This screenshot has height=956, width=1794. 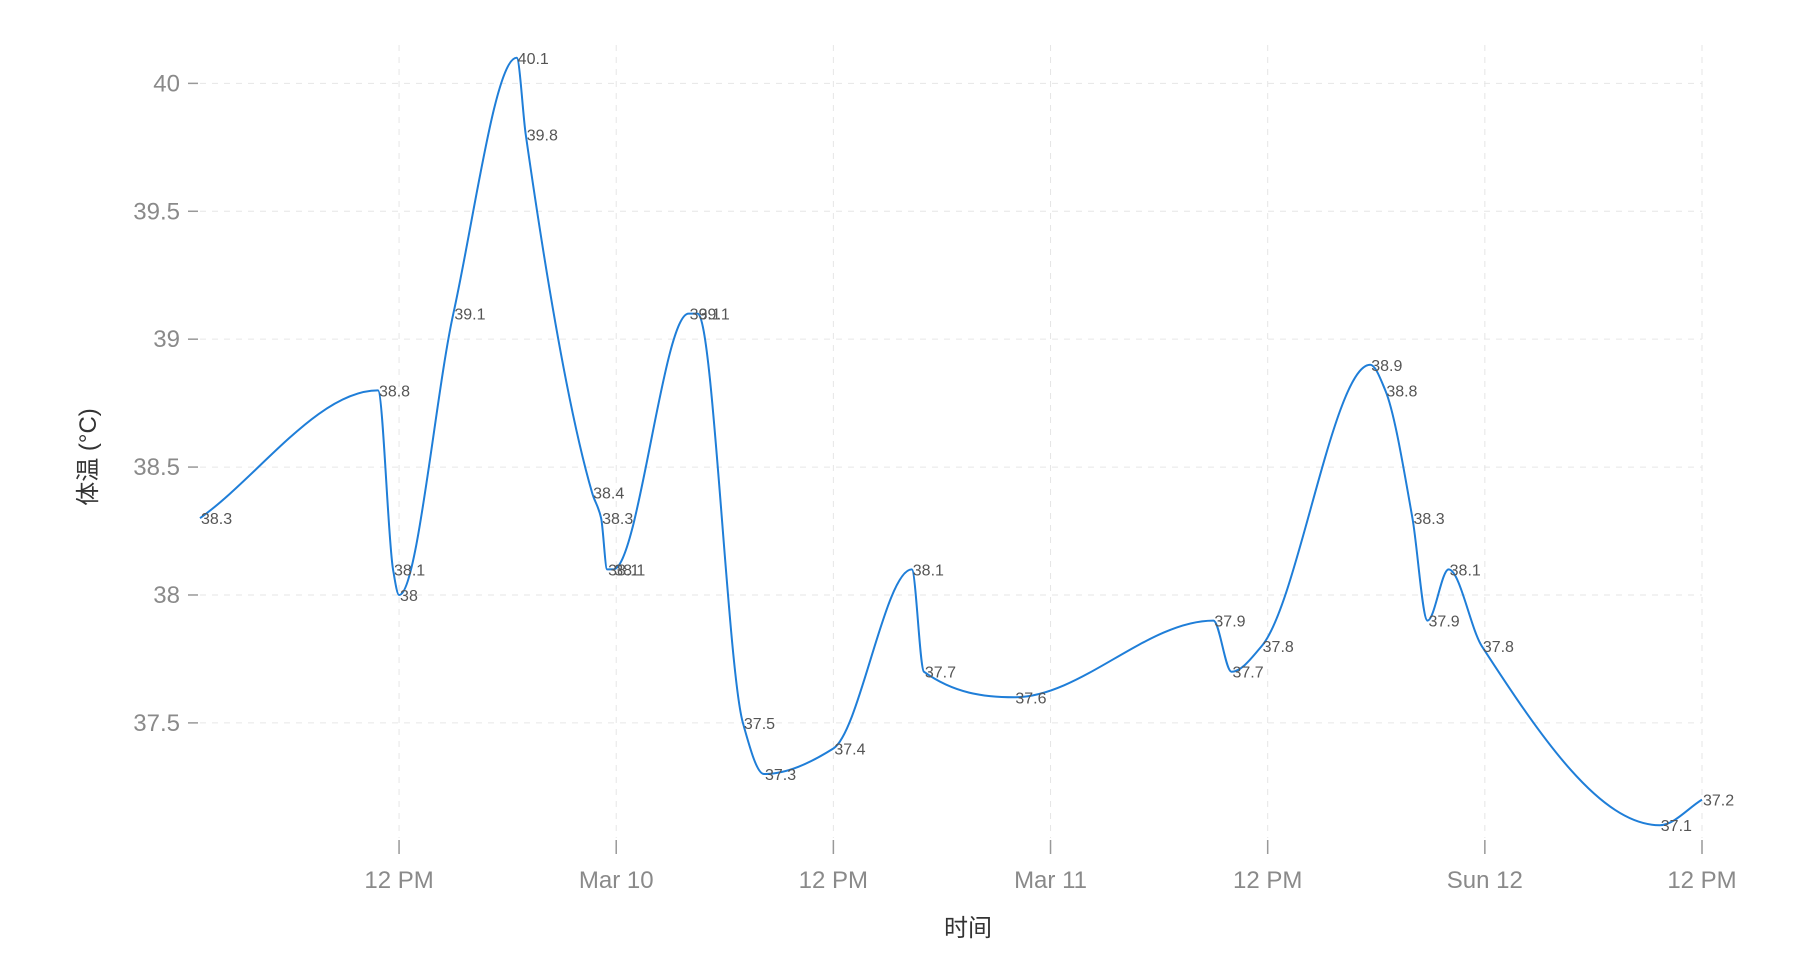 I want to click on data-label: 37.5, so click(x=759, y=724).